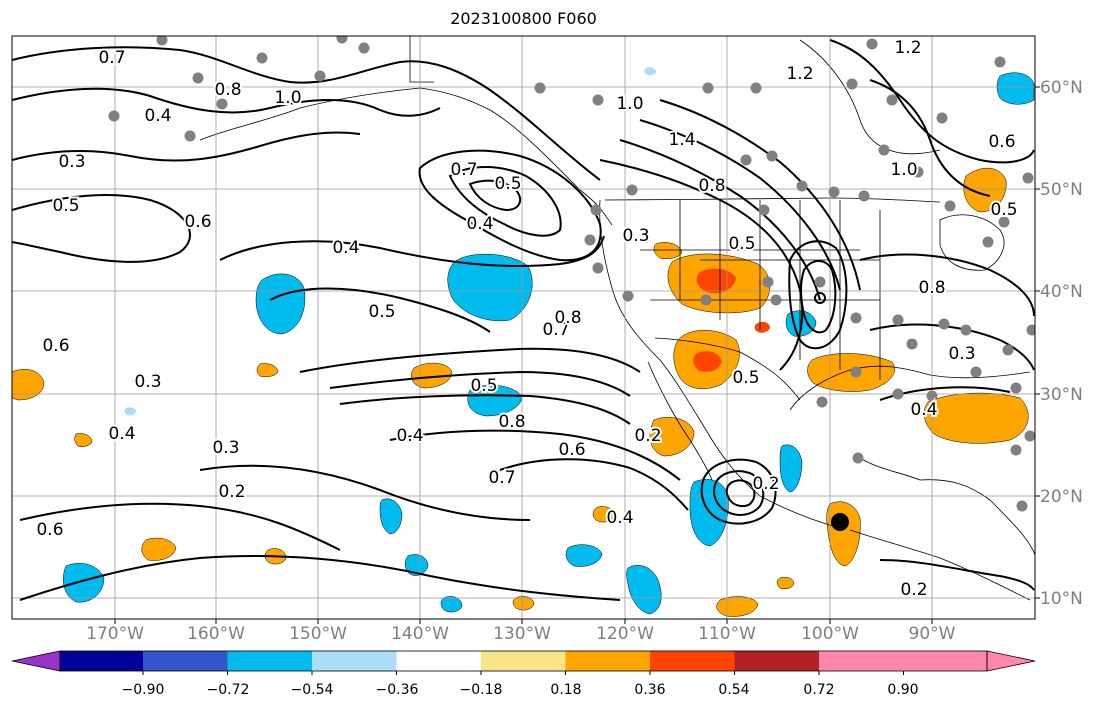  I want to click on shade-pos-west-edge, so click(28, 385).